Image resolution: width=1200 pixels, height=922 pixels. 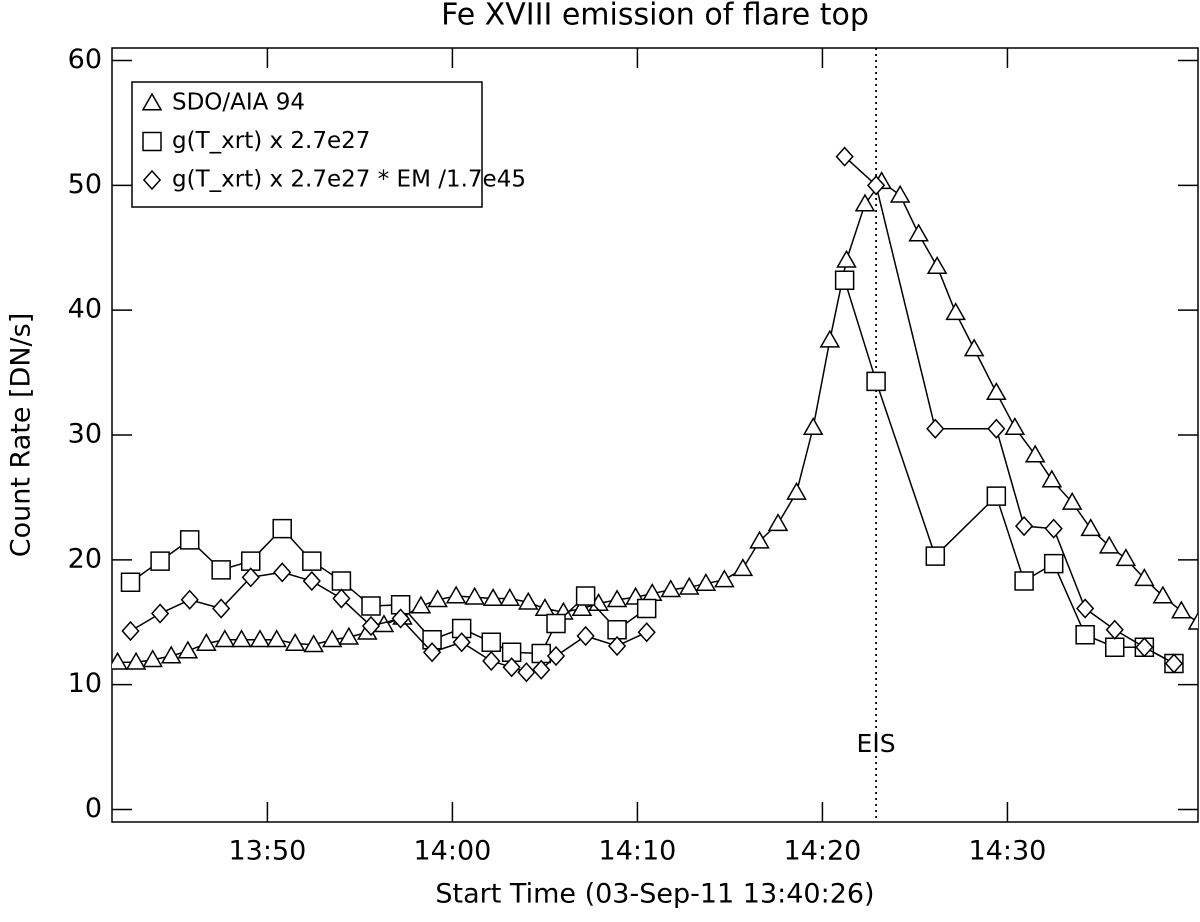 I want to click on x-tick-label: 14:00, so click(x=453, y=851).